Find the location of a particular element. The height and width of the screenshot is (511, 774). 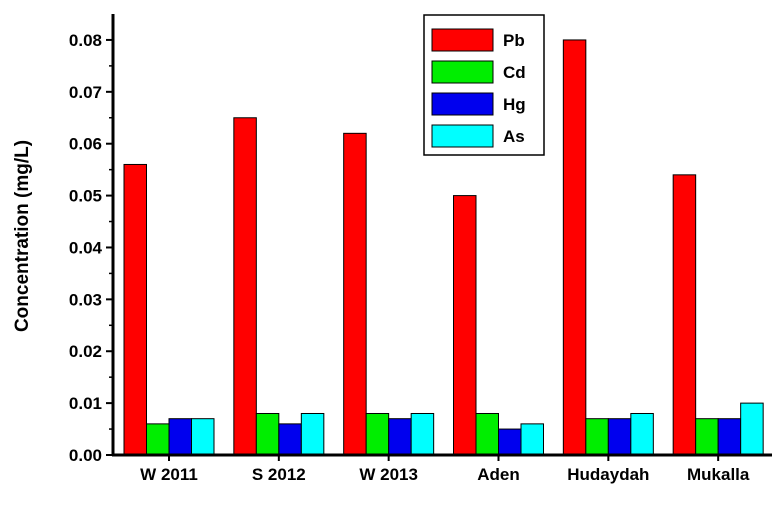

x-ticks-layer: W 2011 S 2012 W 2013 Aden Hudaydah Mukalla is located at coordinates (445, 469).